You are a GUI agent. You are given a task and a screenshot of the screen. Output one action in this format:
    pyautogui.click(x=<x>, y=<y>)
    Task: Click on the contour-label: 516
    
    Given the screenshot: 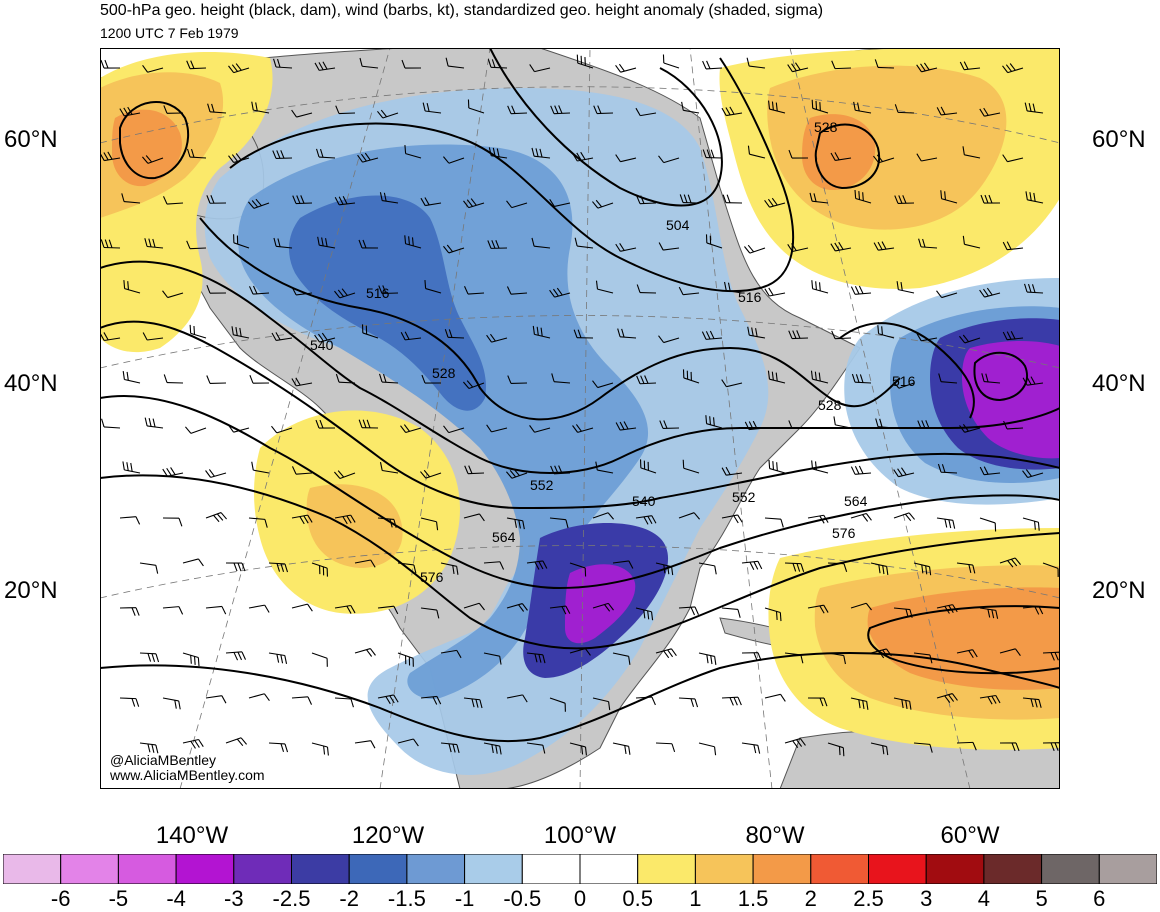 What is the action you would take?
    pyautogui.click(x=904, y=381)
    